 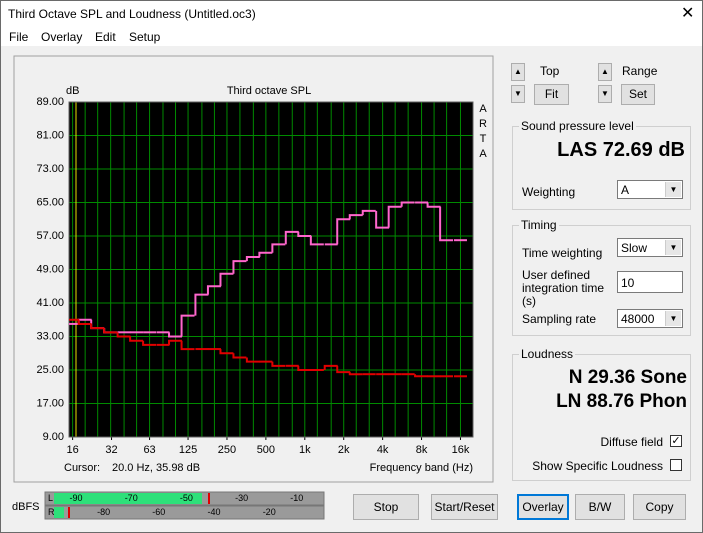 I want to click on y-tick-label: 65.00, so click(x=50, y=202).